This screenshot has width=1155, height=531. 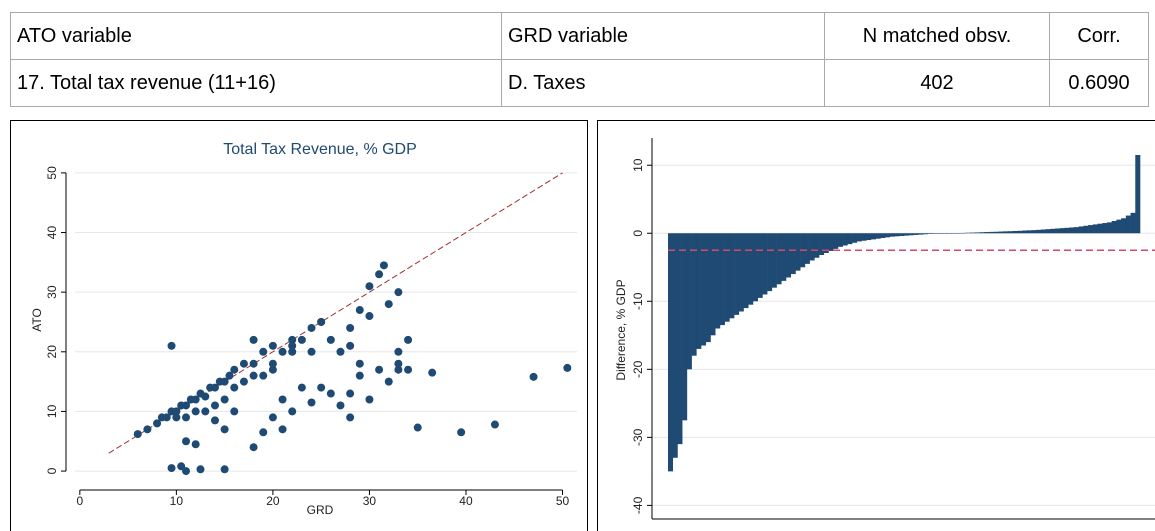 What do you see at coordinates (273, 501) in the screenshot?
I see `x-tick-label: 20` at bounding box center [273, 501].